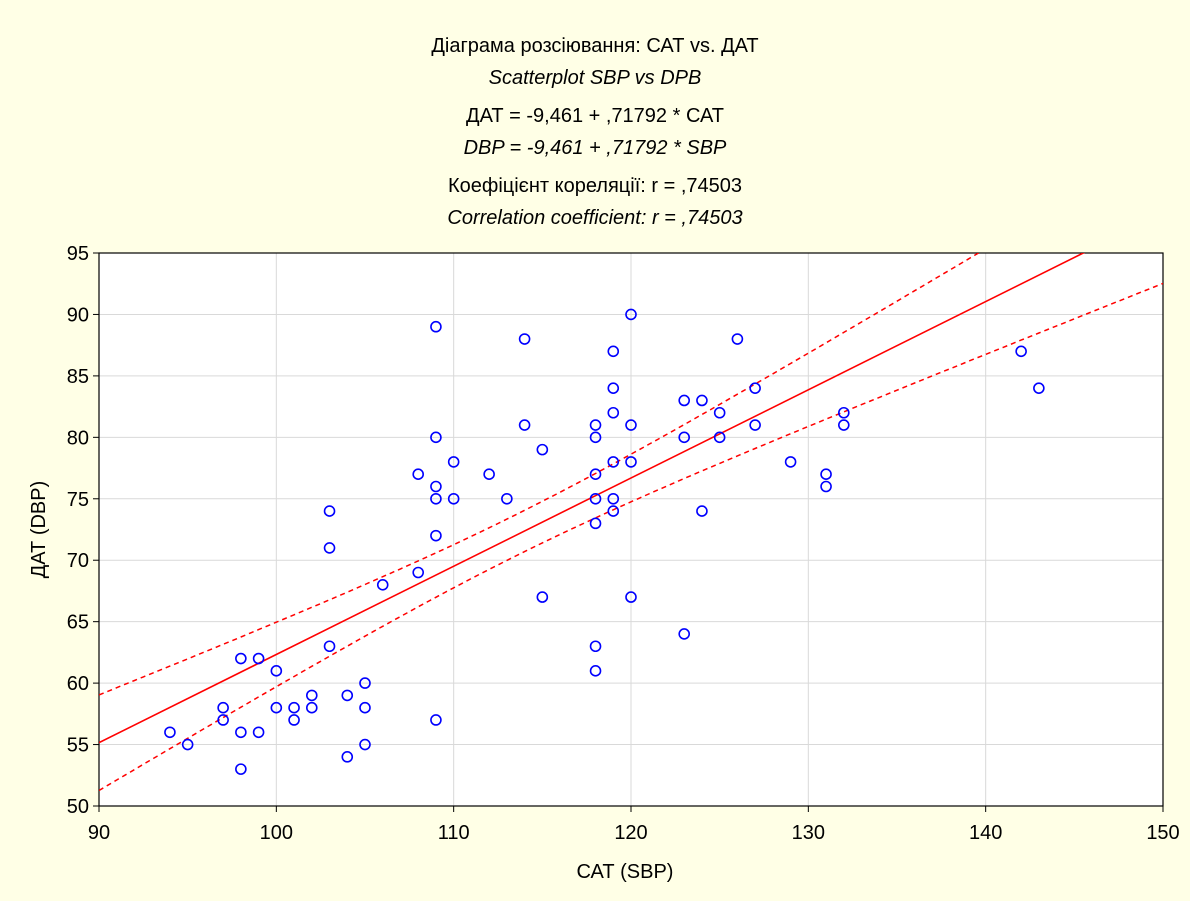 The image size is (1190, 901). I want to click on y-tick-label: 95, so click(78, 254).